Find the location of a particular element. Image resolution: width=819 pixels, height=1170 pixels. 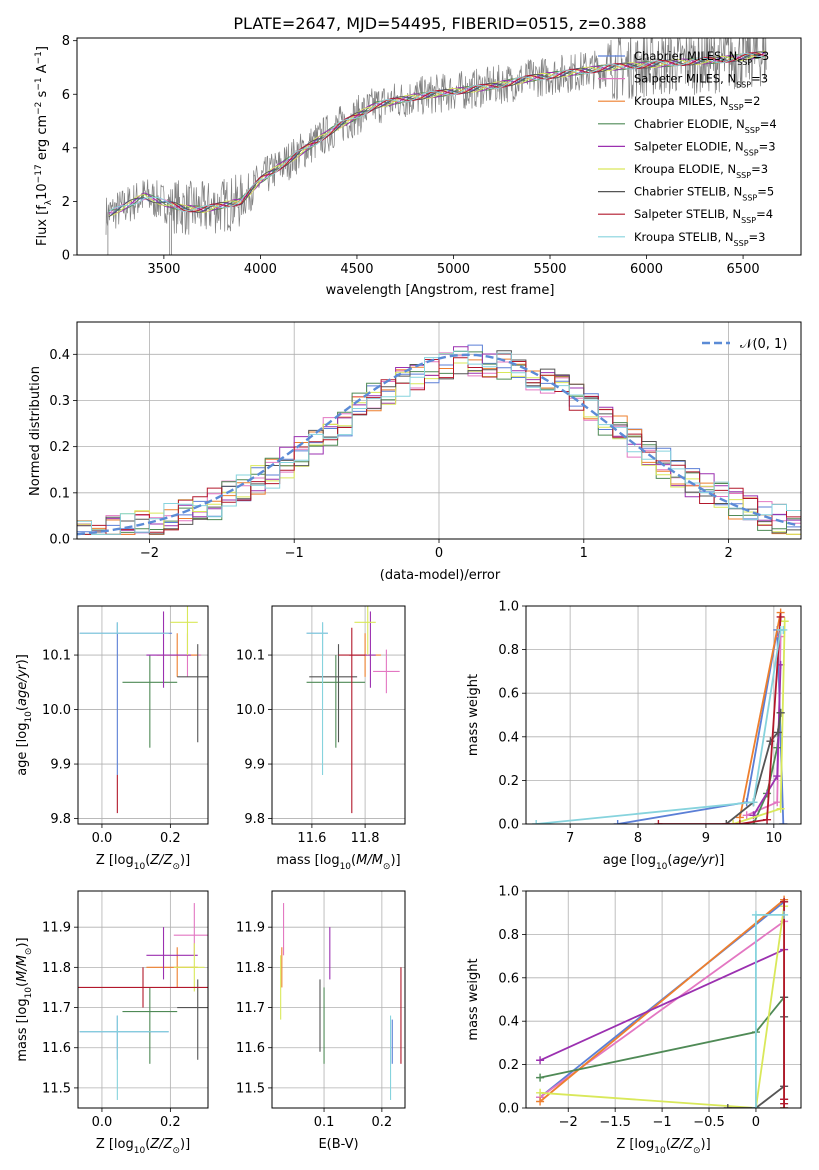

y-tick-label: 10.1 is located at coordinates (56, 656).